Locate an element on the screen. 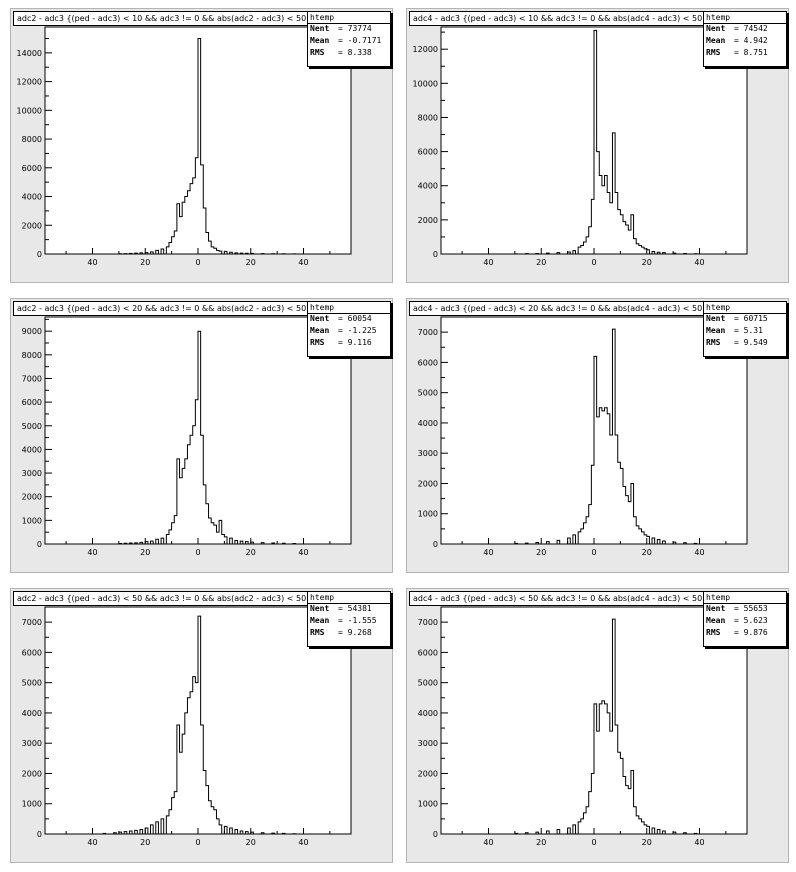 The width and height of the screenshot is (796, 872). stats-box: htemp Nent = 60715 Mean = 5.31 RMS = 9.549 is located at coordinates (745, 329).